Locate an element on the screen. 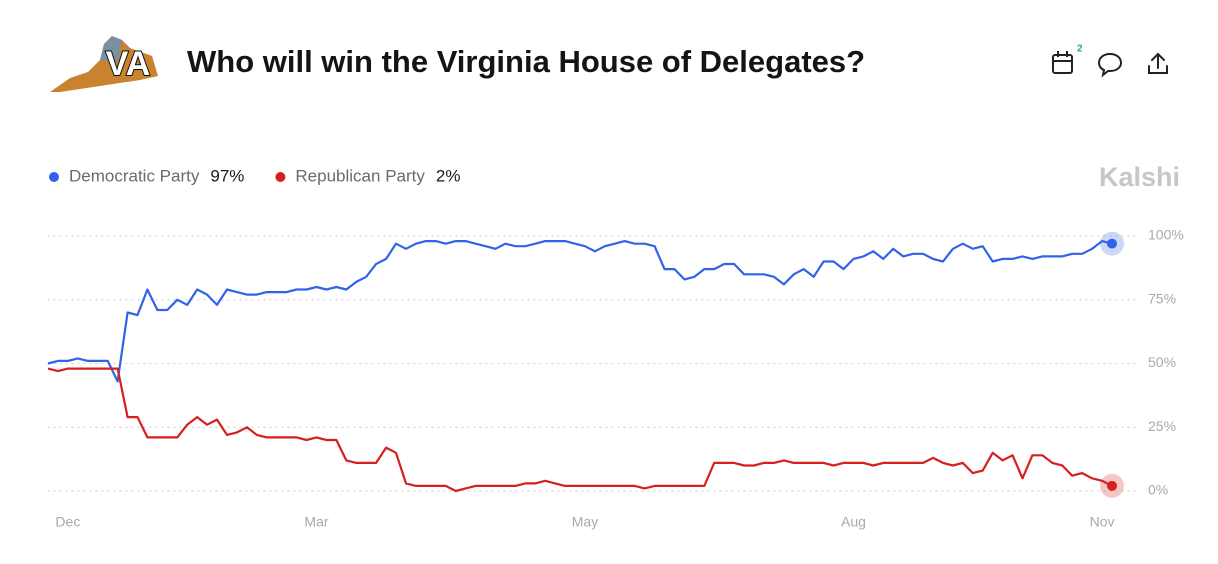 The image size is (1218, 564). share-tray is located at coordinates (1158, 69).